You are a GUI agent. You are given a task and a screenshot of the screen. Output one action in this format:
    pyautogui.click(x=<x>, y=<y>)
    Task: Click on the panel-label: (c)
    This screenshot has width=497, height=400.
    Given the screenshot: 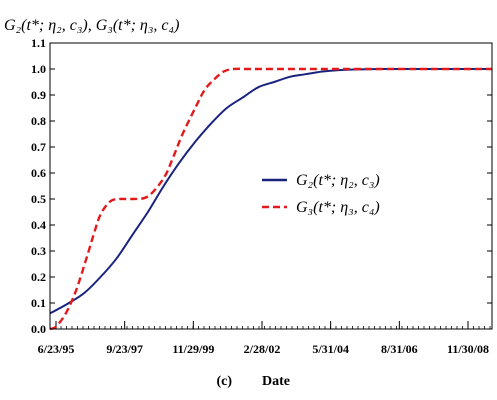 What is the action you would take?
    pyautogui.click(x=224, y=381)
    